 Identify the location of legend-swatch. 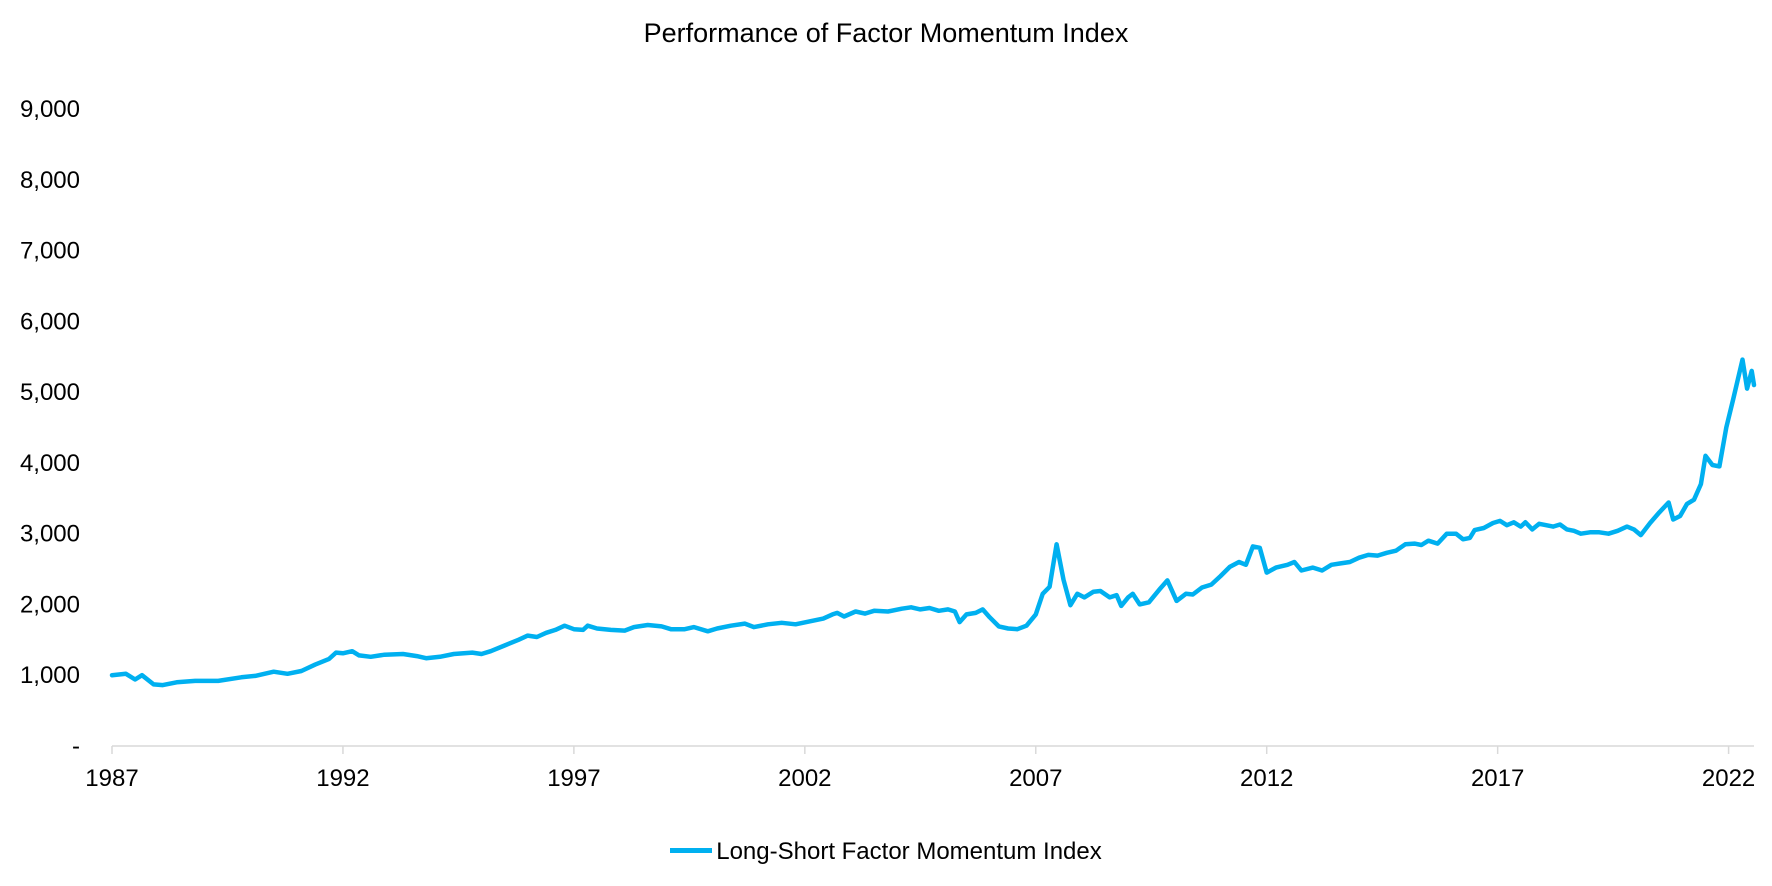
(691, 851).